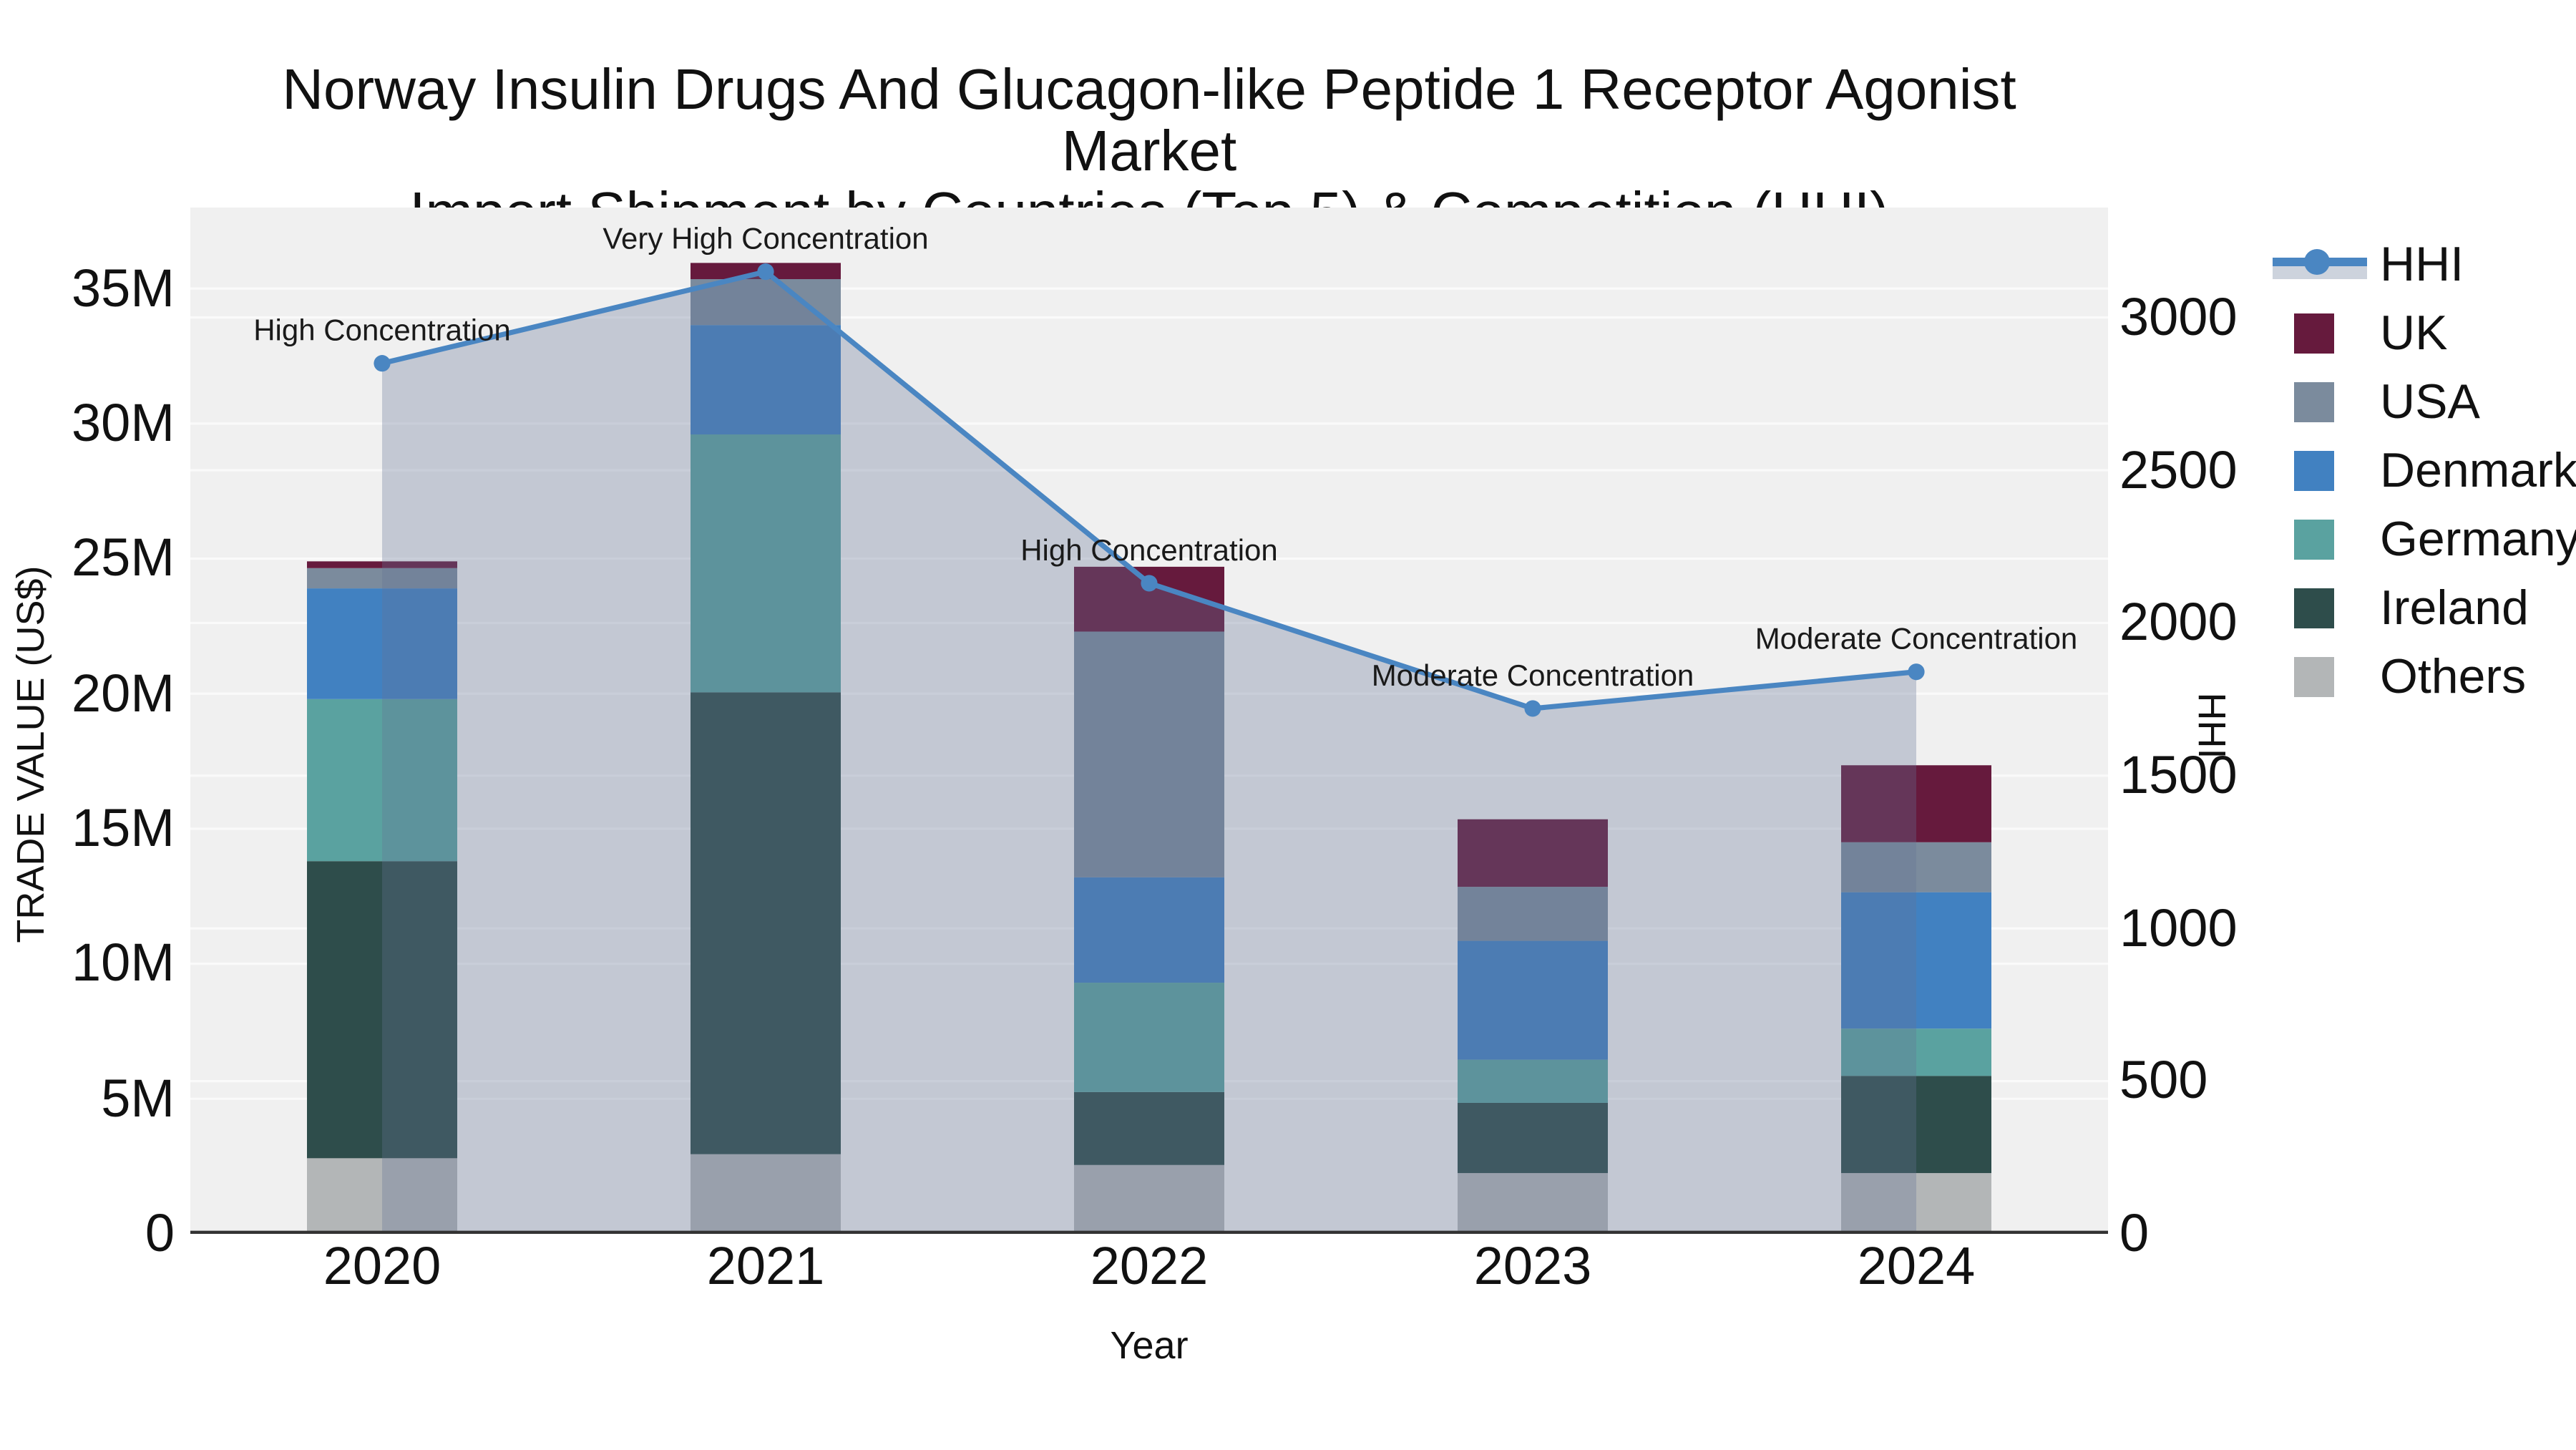 Image resolution: width=2576 pixels, height=1450 pixels. Describe the element at coordinates (1916, 672) in the screenshot. I see `hhi-marker-2024` at that location.